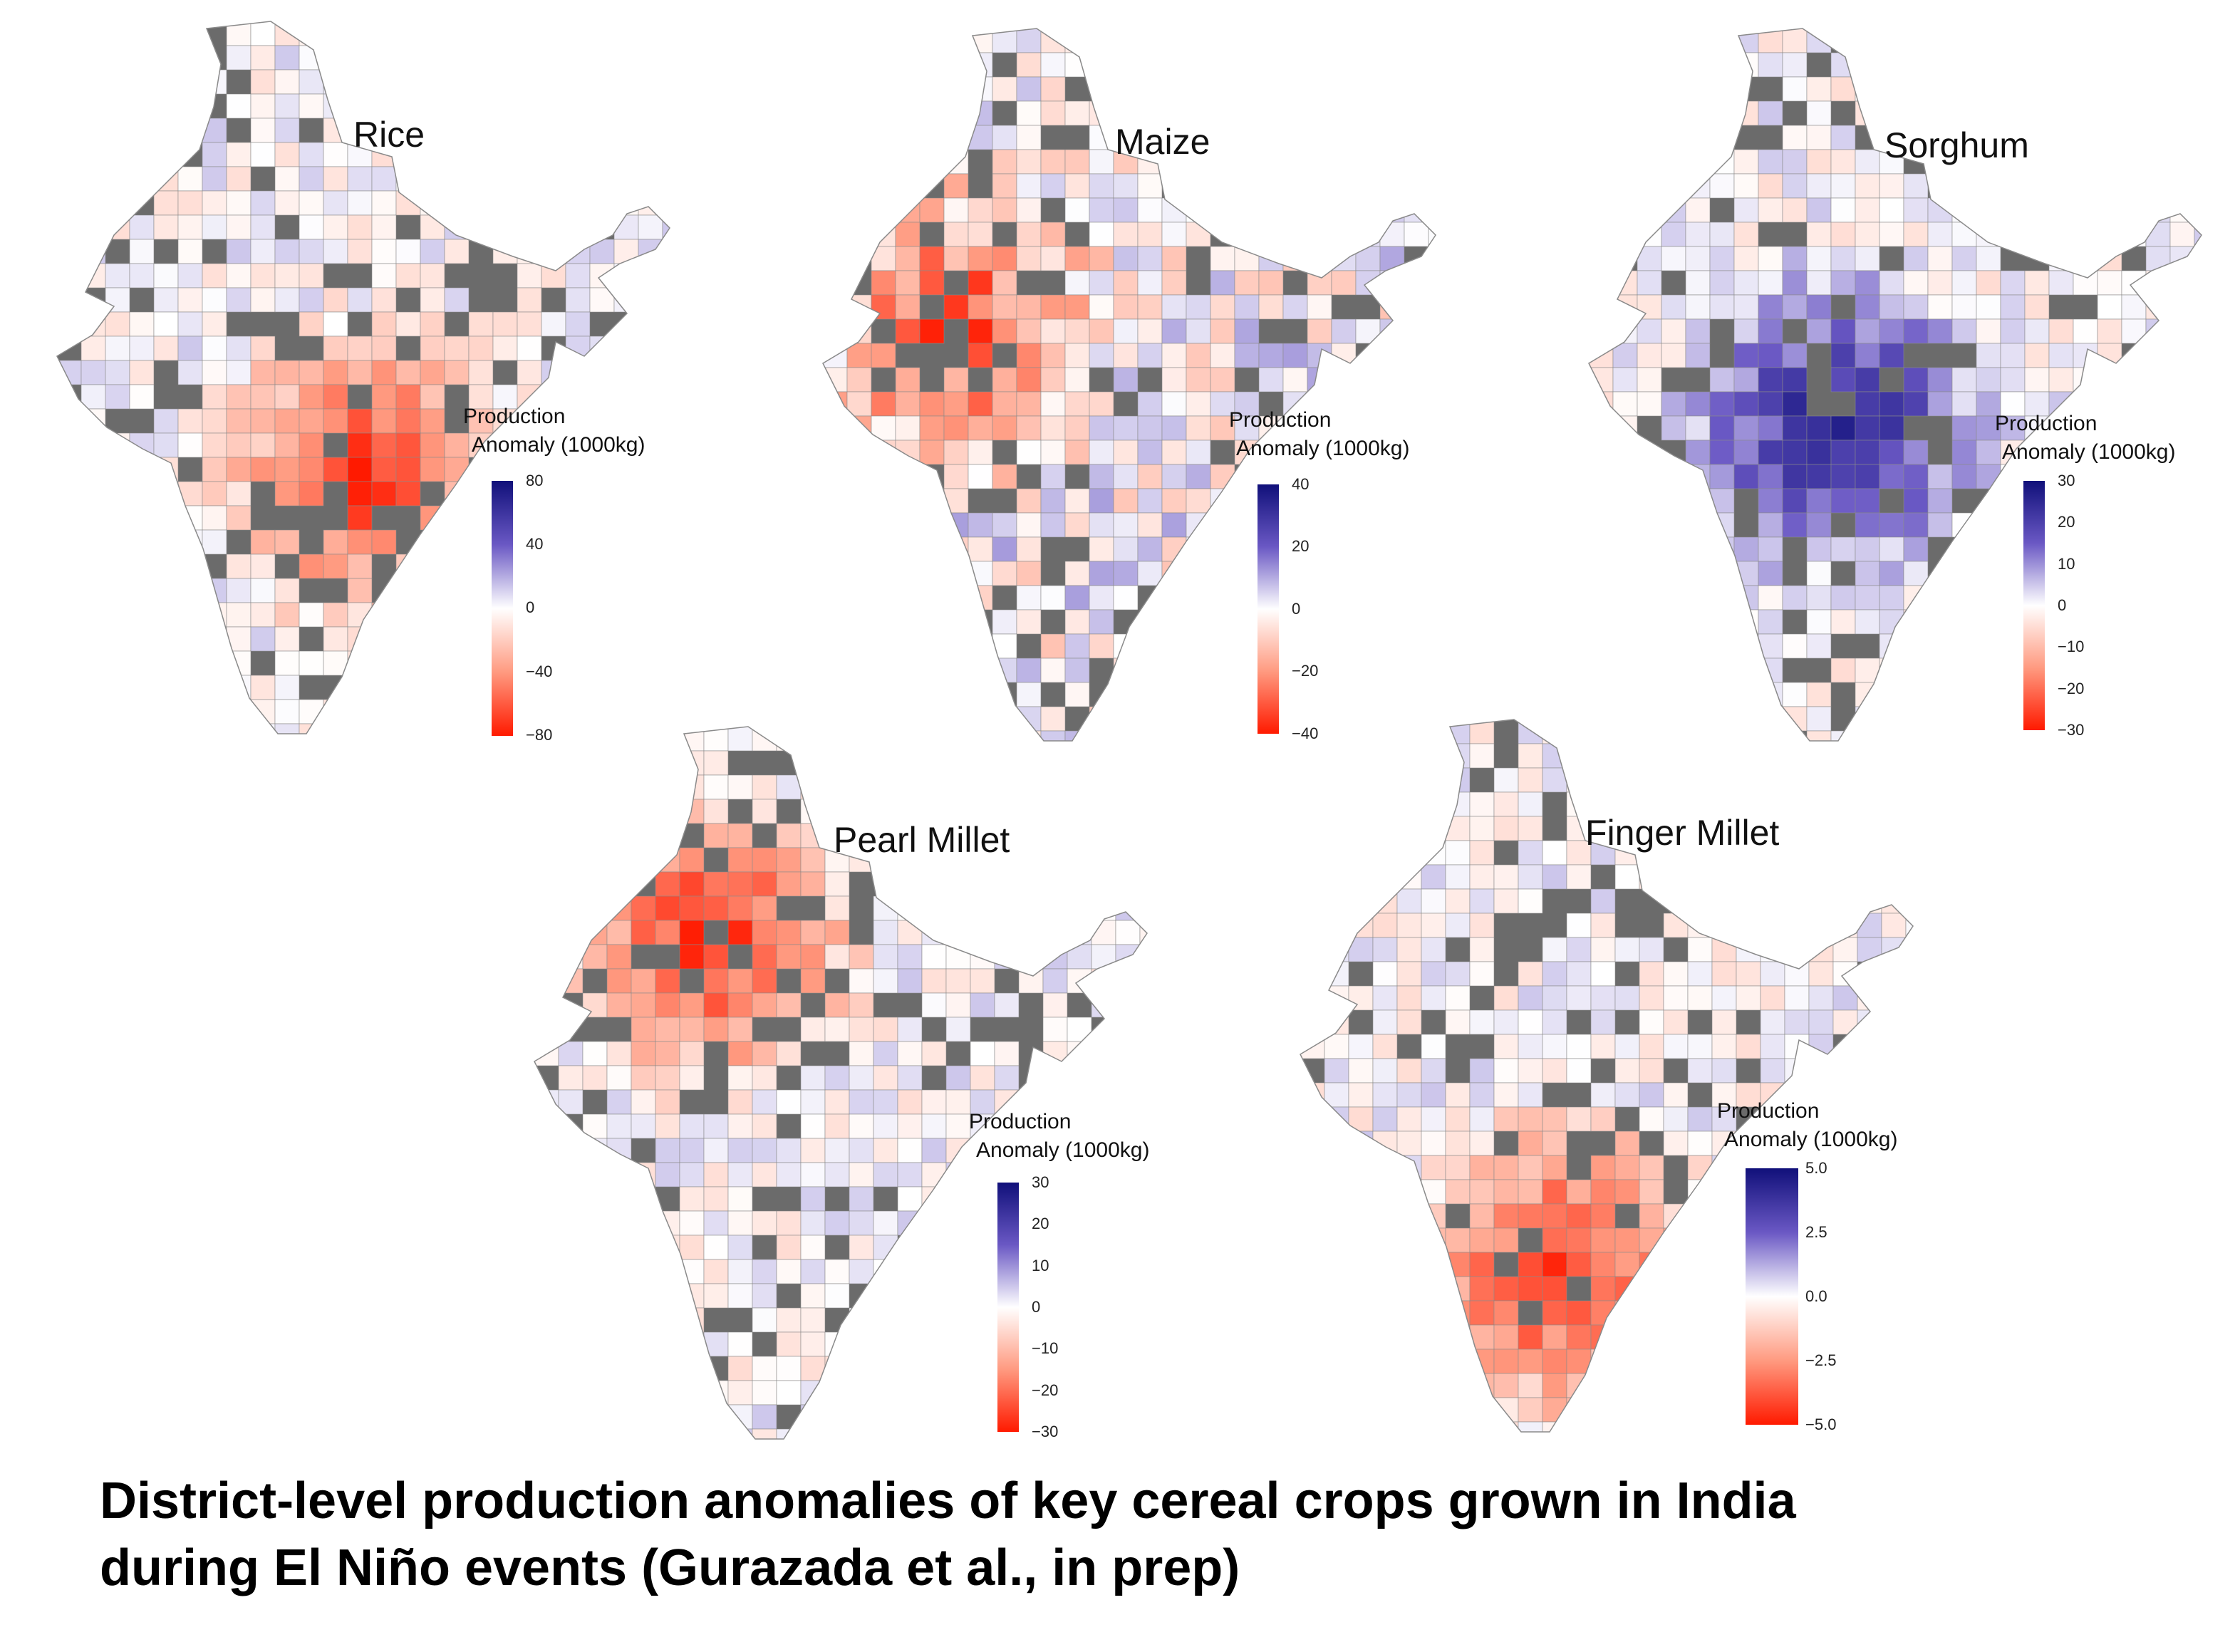 This screenshot has height=1652, width=2240. I want to click on maize-tick: 40, so click(1301, 484).